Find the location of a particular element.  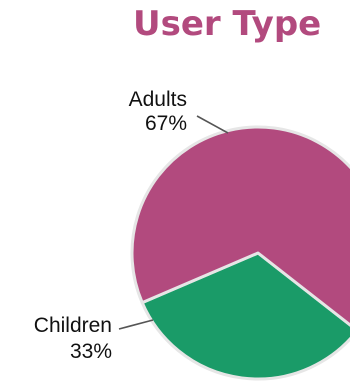

leader-line-adults is located at coordinates (212, 124).